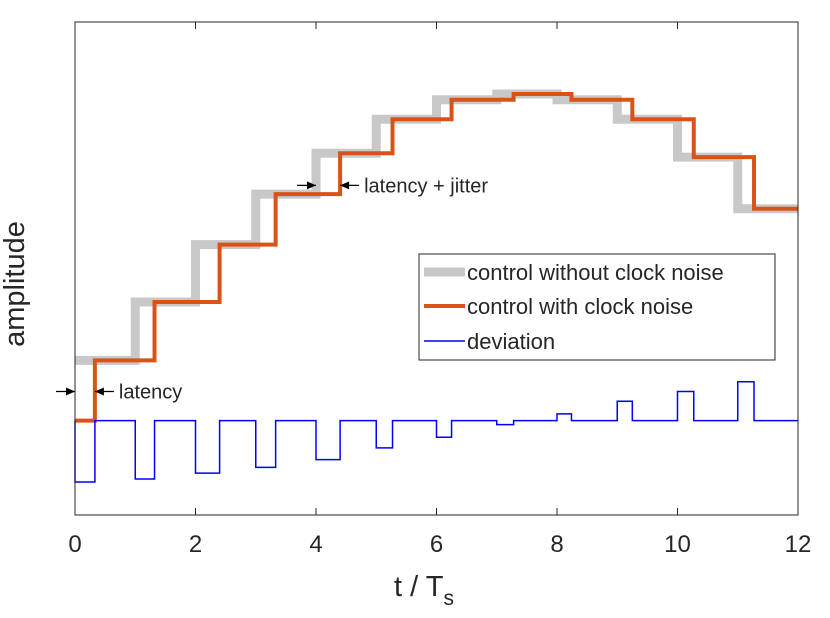 The height and width of the screenshot is (618, 830). What do you see at coordinates (436, 432) in the screenshot?
I see `series-deviation-line` at bounding box center [436, 432].